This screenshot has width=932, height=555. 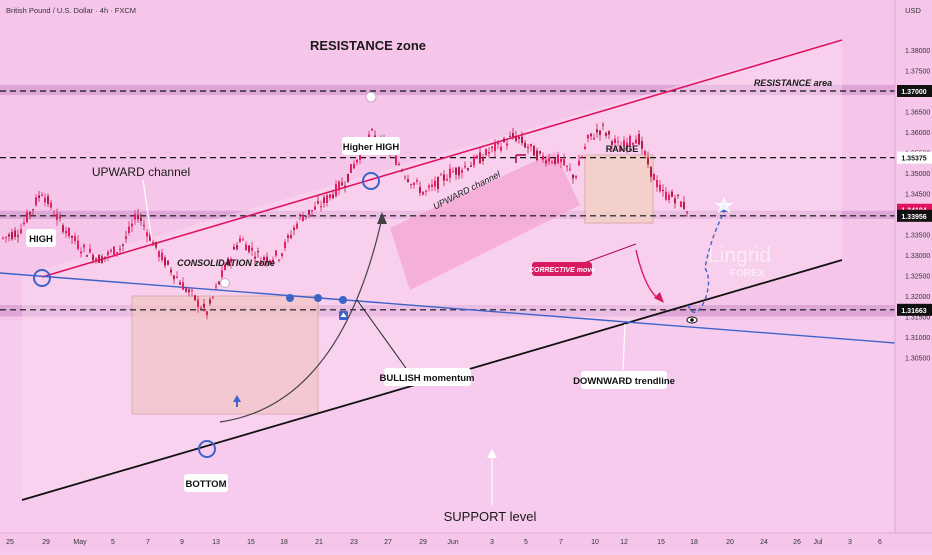 I want to click on touch-point-marker, so click(x=290, y=298).